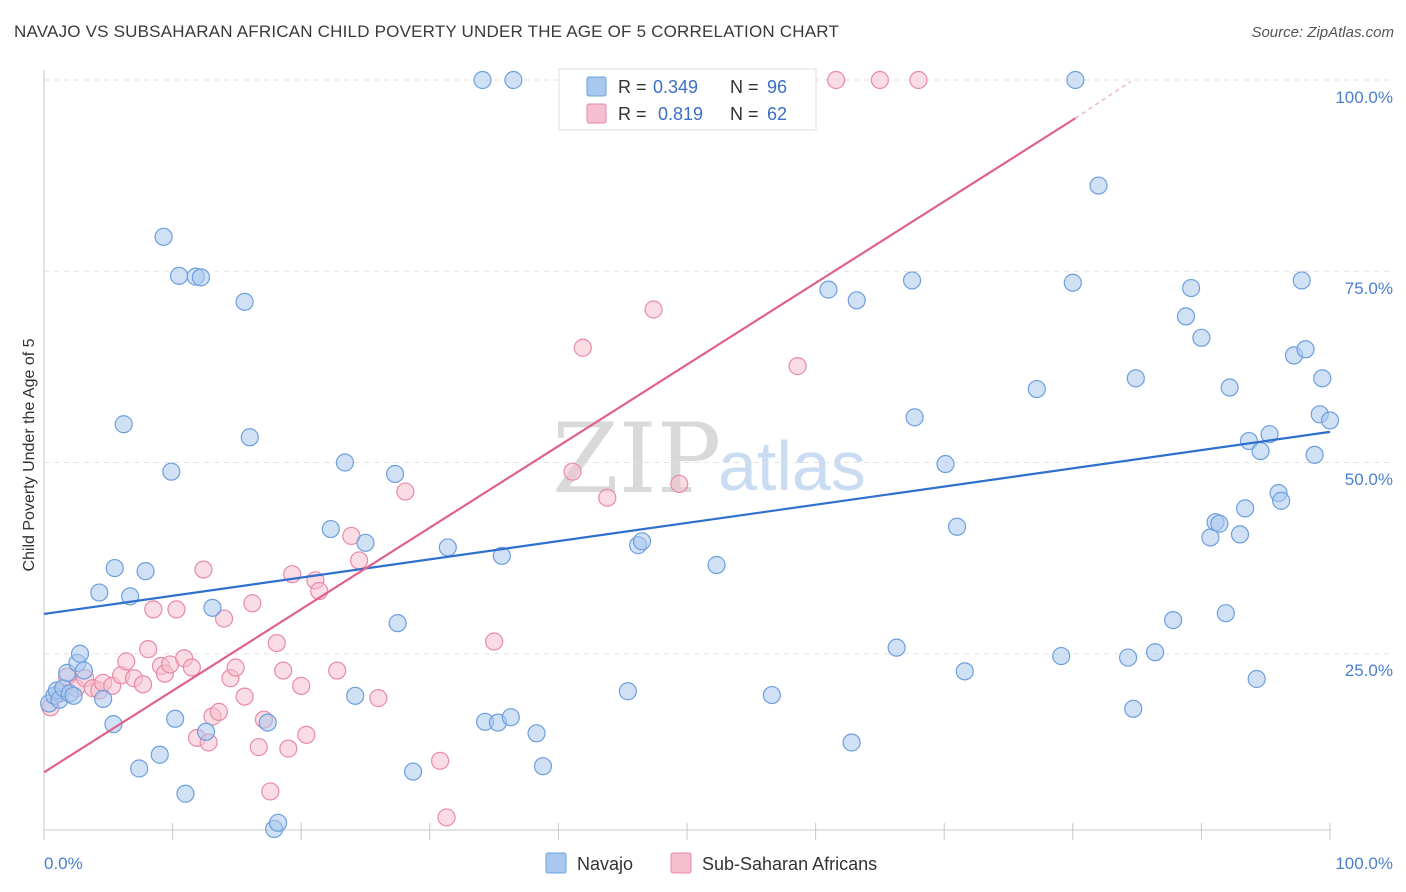 The height and width of the screenshot is (892, 1406). What do you see at coordinates (687, 99) in the screenshot?
I see `legend-top: R = 0.349 N = 96 R = 0.819 N = 62` at bounding box center [687, 99].